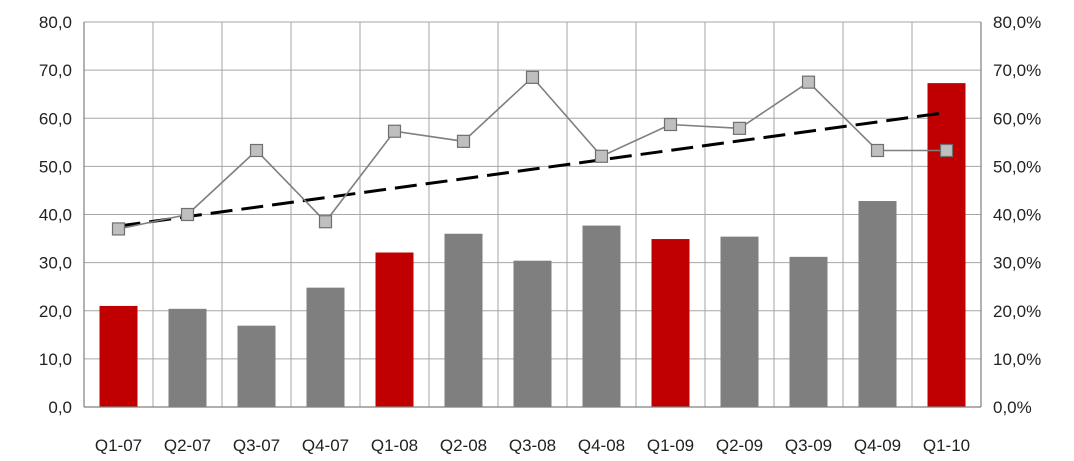  Describe the element at coordinates (1017, 311) in the screenshot. I see `y-right-tick-label: 20,0%` at that location.